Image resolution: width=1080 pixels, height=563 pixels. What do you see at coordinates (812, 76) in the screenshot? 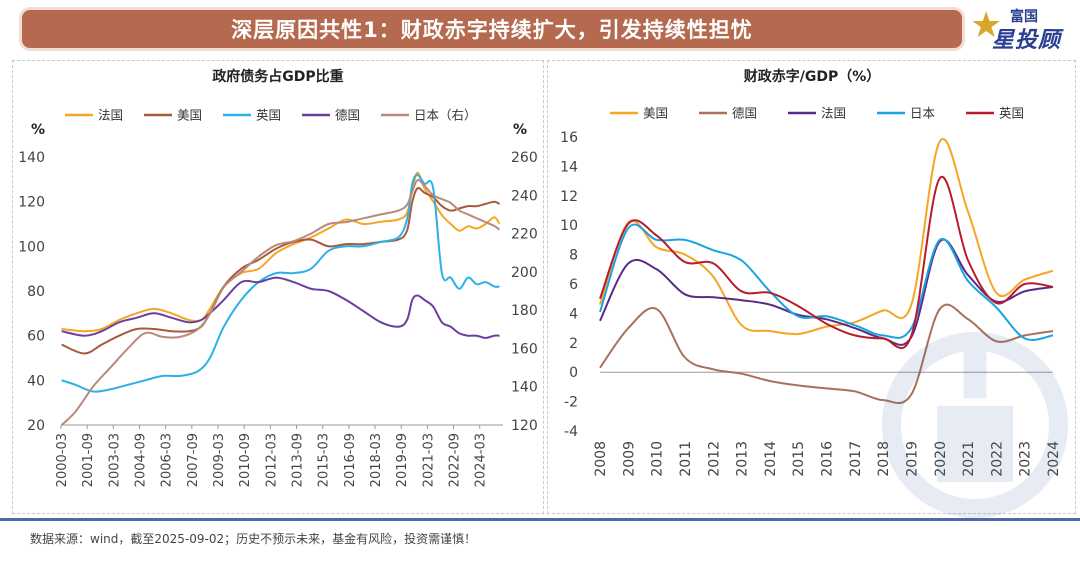
I see `chart-title: 财政赤字/GDP（%）` at bounding box center [812, 76].